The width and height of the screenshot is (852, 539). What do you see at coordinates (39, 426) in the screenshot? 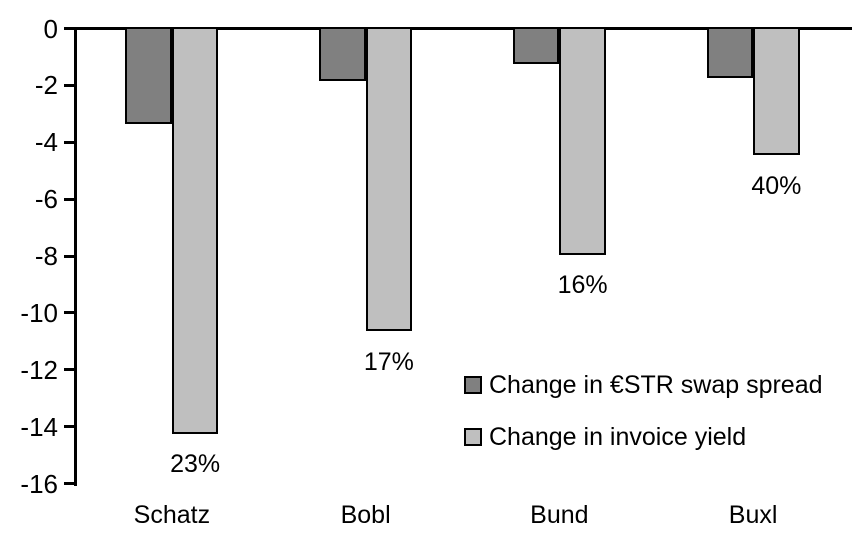
I see `y-axis-tick-label: -14` at bounding box center [39, 426].